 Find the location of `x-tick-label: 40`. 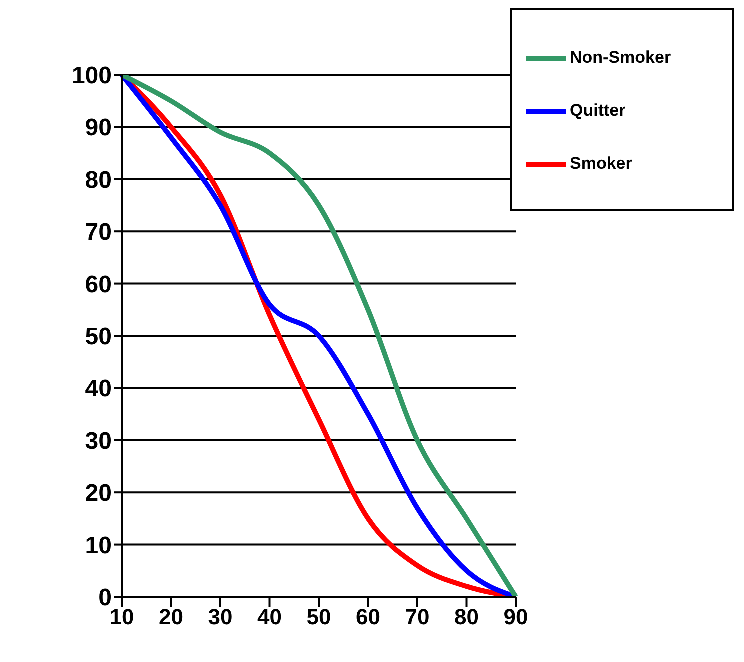

x-tick-label: 40 is located at coordinates (270, 617).